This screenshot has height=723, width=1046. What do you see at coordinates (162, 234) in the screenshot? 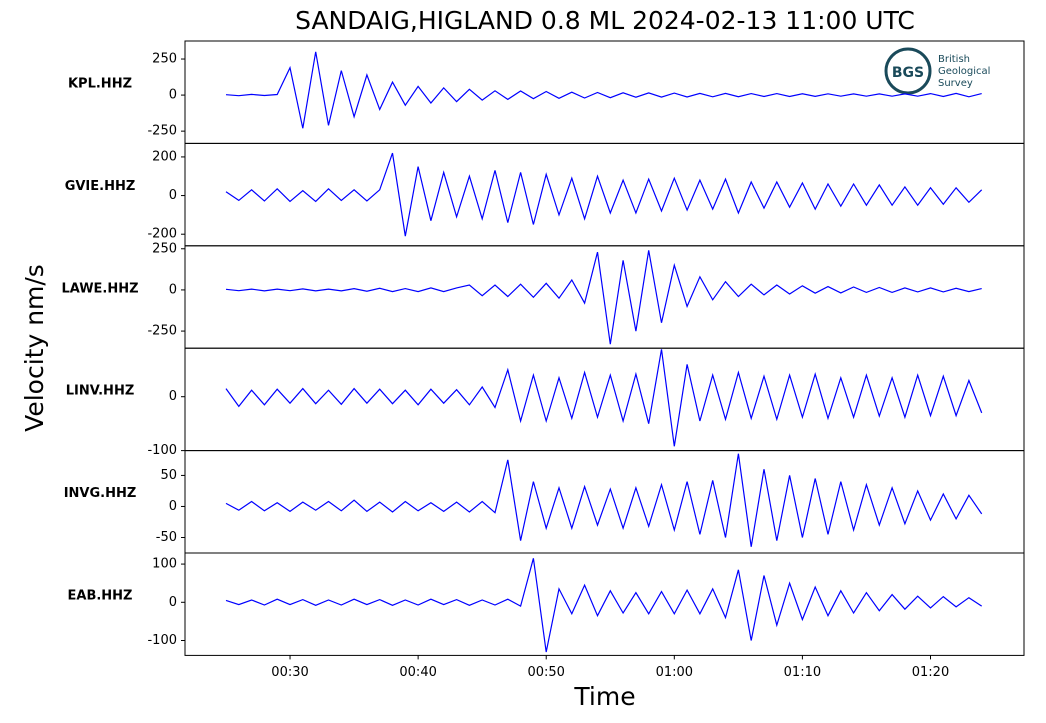
I see `y-tick-label: -200` at bounding box center [162, 234].